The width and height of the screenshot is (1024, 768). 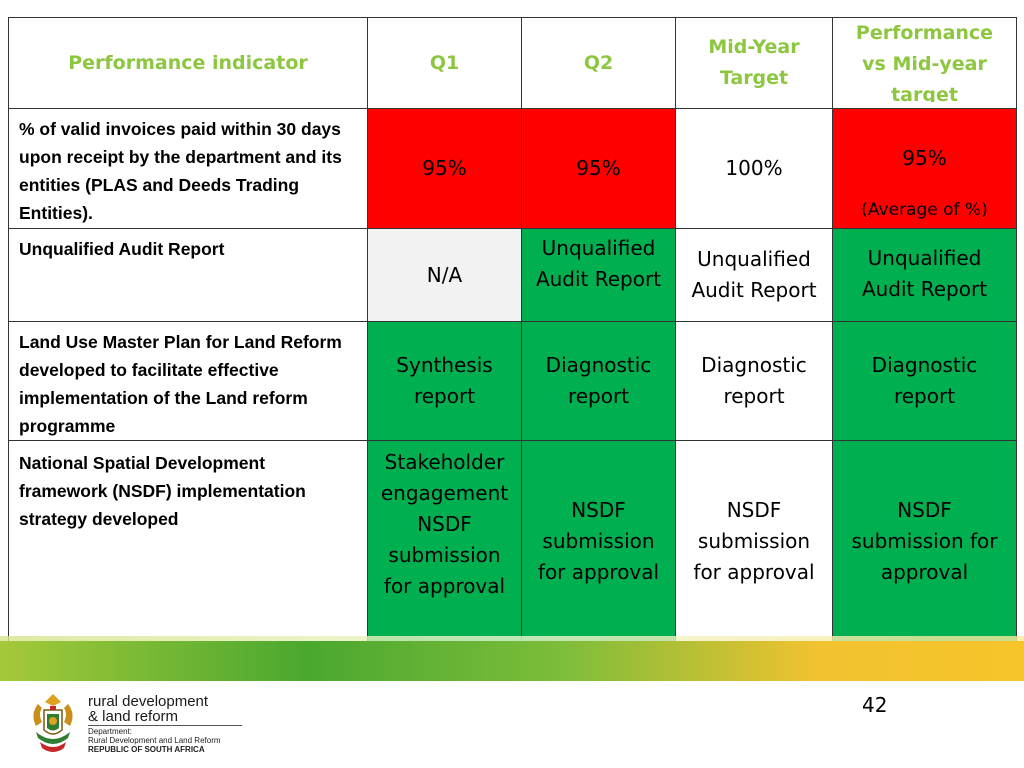 I want to click on logo-republic: REPUBLIC OF SOUTH AFRICA, so click(x=146, y=749).